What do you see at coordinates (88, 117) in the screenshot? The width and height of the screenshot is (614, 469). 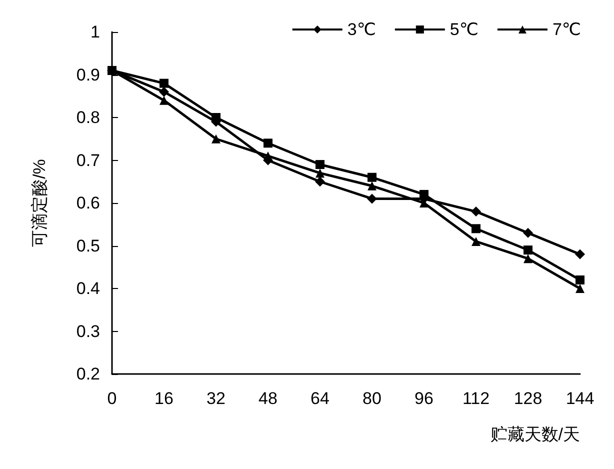 I see `y-tick-label: 0.8` at bounding box center [88, 117].